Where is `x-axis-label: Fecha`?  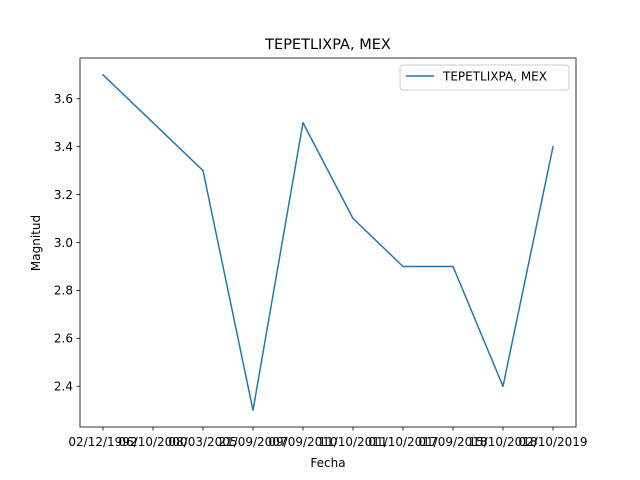
x-axis-label: Fecha is located at coordinates (327, 463).